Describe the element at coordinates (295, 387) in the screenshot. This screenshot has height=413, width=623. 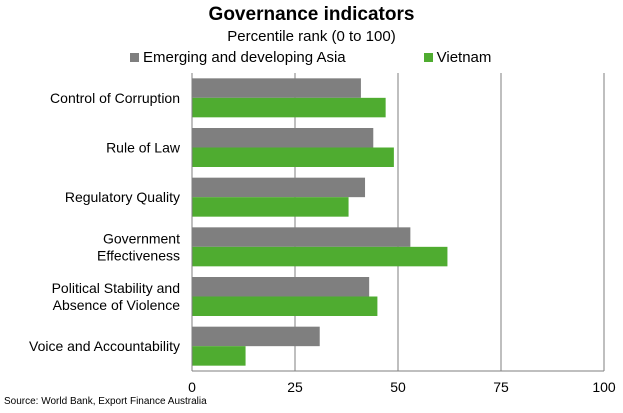
I see `x-tick-label-1: 25` at that location.